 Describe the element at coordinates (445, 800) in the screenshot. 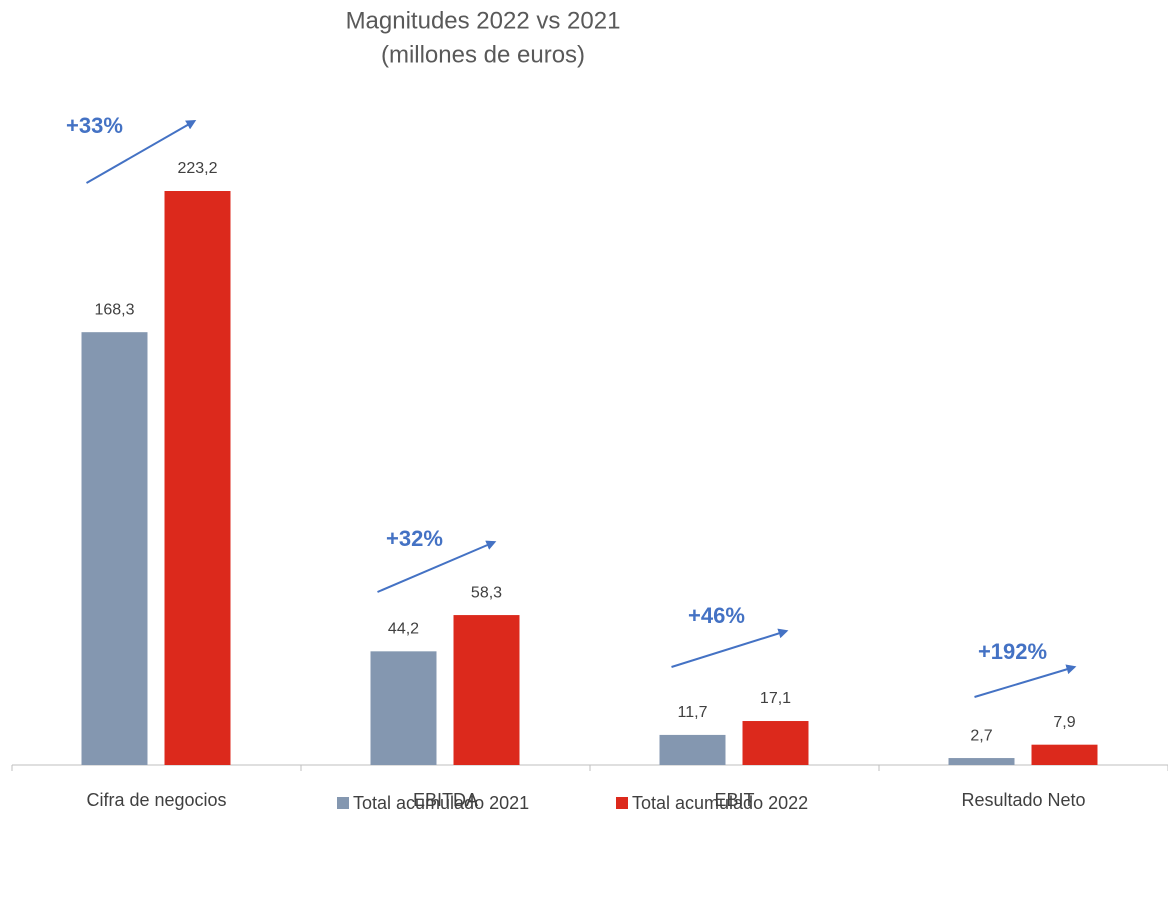

I see `x-tick-label: EBITDA` at that location.